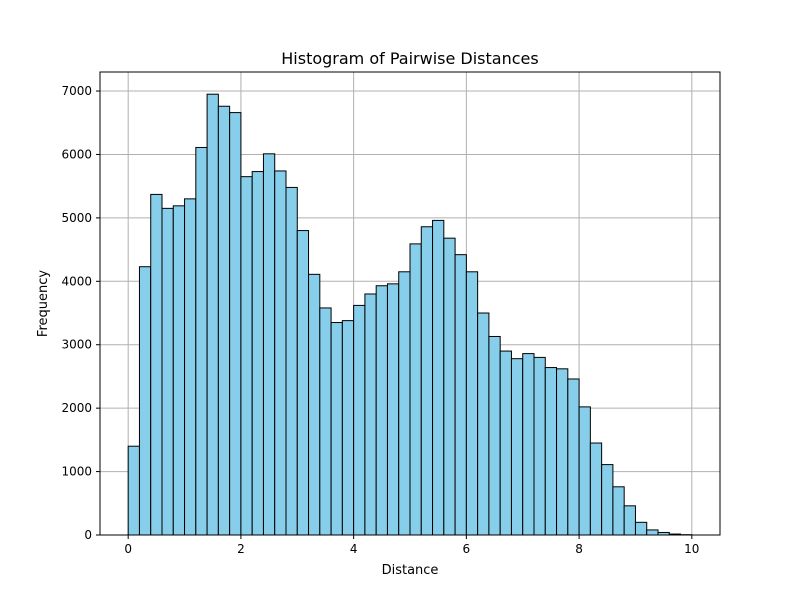 This screenshot has height=600, width=800. I want to click on y-axis-ticks: 0 1000 2000 3000 4000 5000 6000 7000, so click(80, 313).